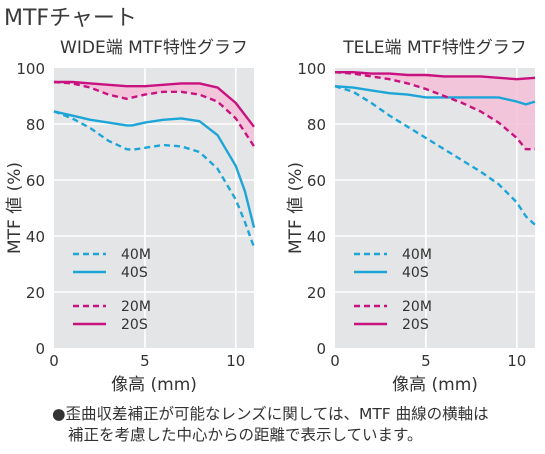 The height and width of the screenshot is (454, 545). I want to click on mtf-fill-band, so click(435, 111).